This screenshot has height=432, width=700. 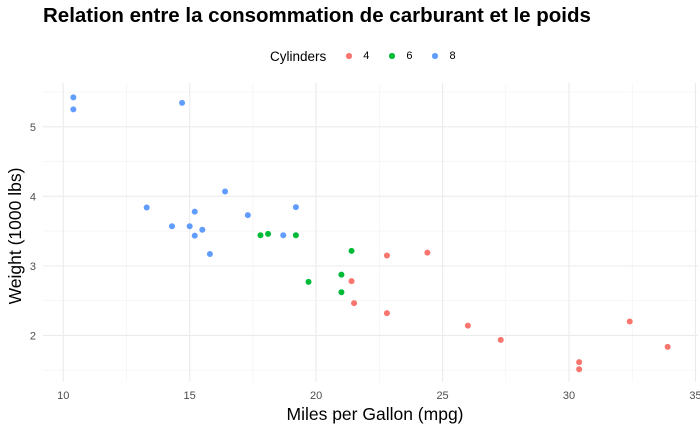 I want to click on x-tick-label: 10, so click(x=63, y=396).